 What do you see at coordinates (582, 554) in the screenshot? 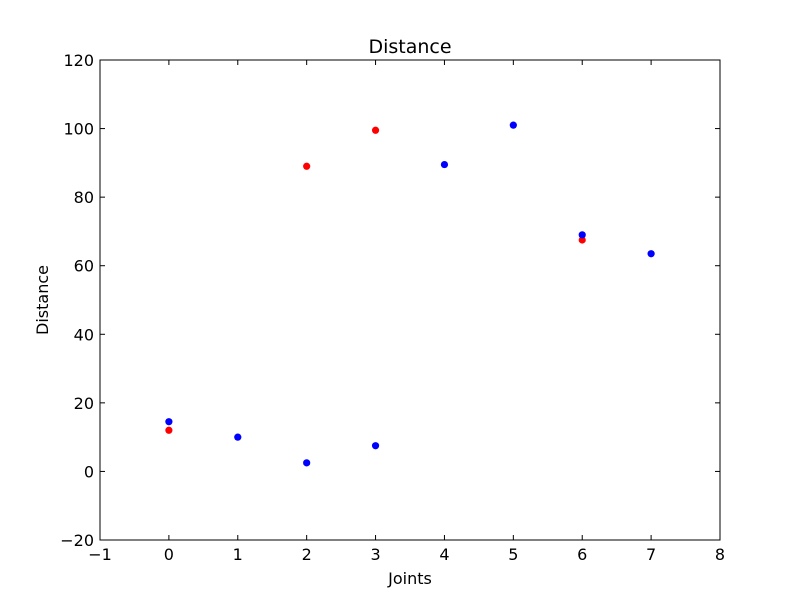
I see `x-tick-label: 6` at bounding box center [582, 554].